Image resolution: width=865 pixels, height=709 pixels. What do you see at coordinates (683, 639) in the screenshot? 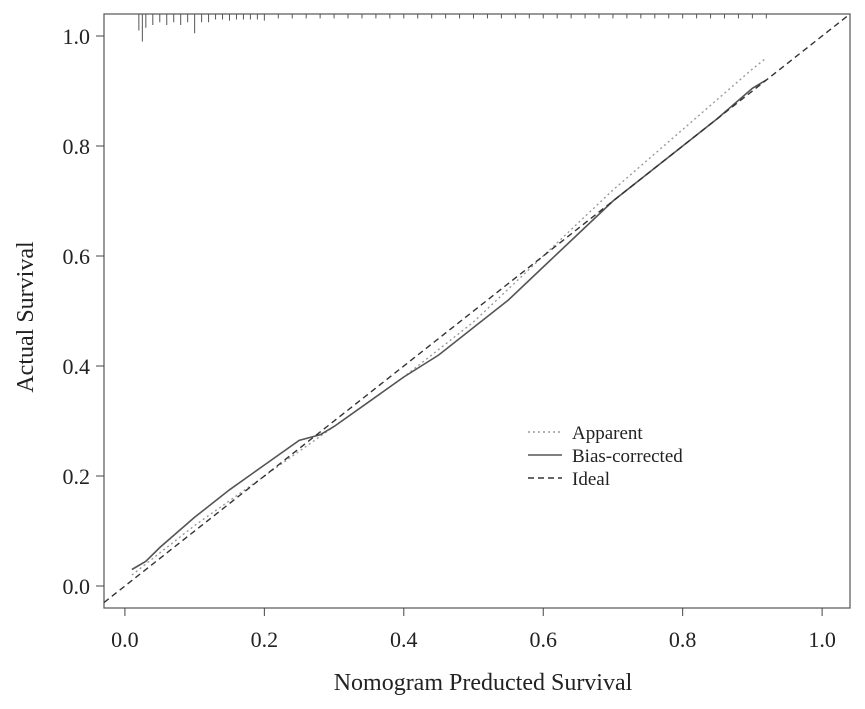
I see `x-tick-label: 0.8` at bounding box center [683, 639].